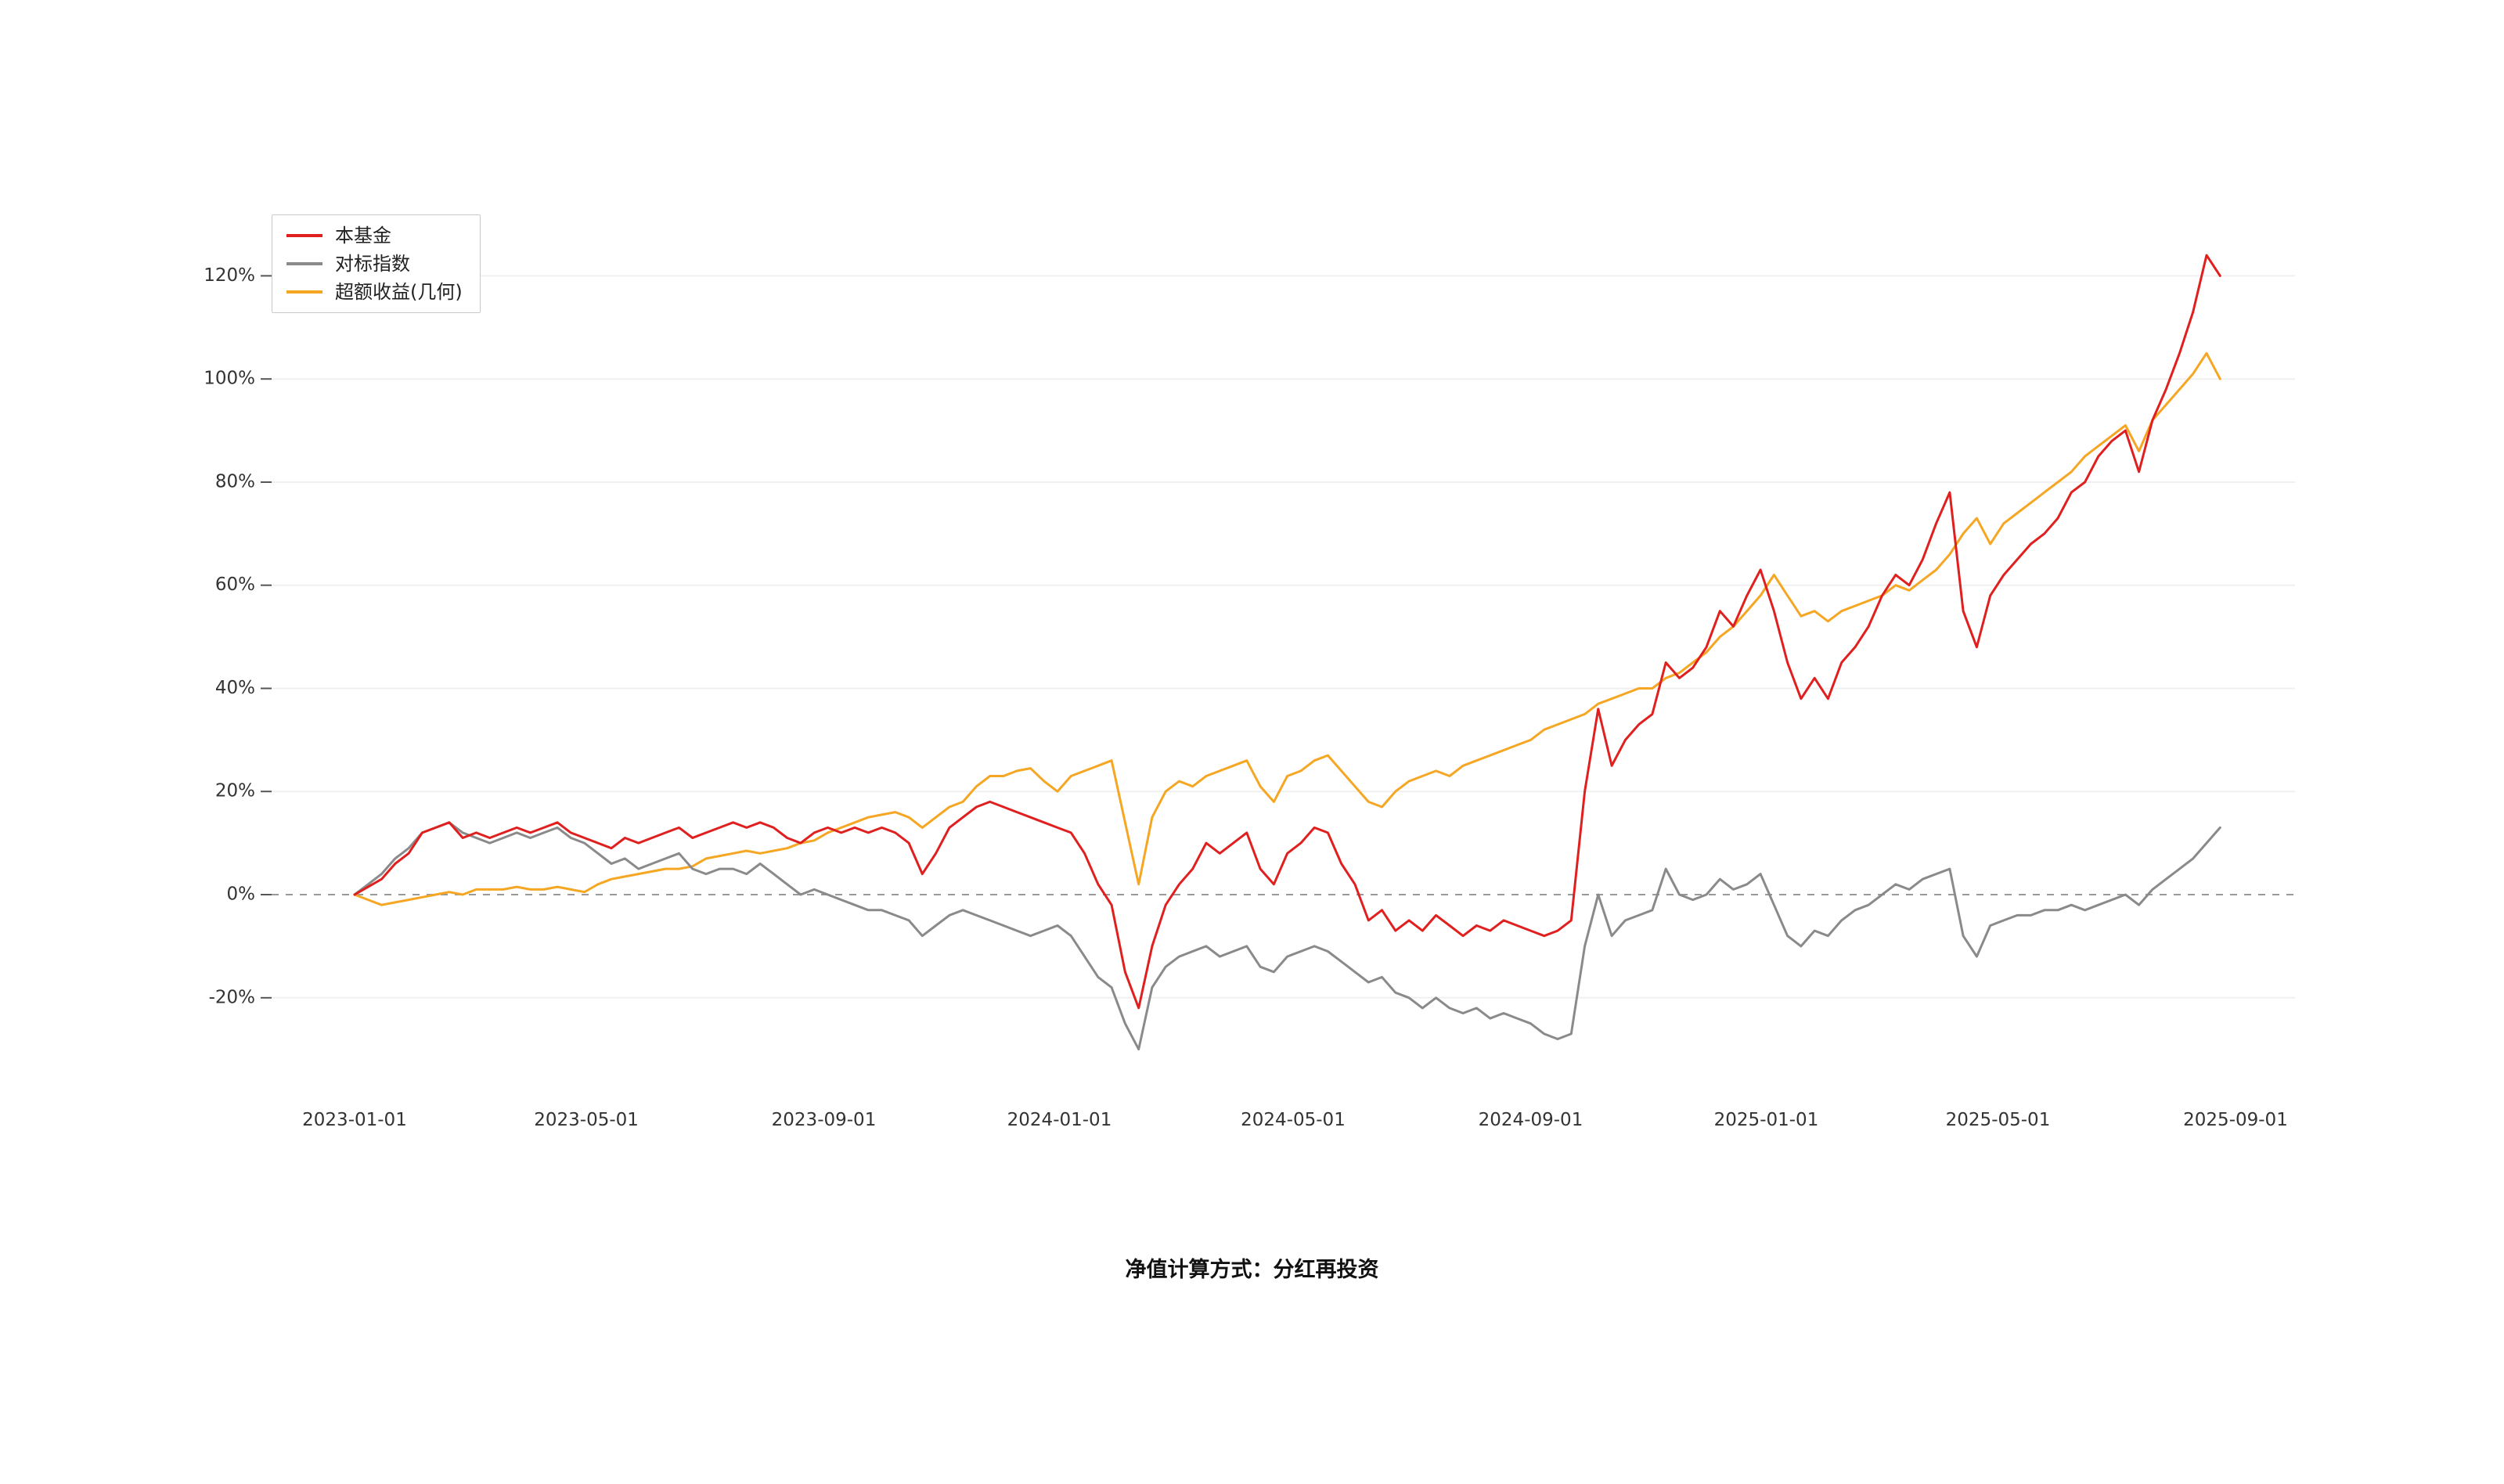  Describe the element at coordinates (363, 236) in the screenshot. I see `legend-label-fund: 本基金` at that location.